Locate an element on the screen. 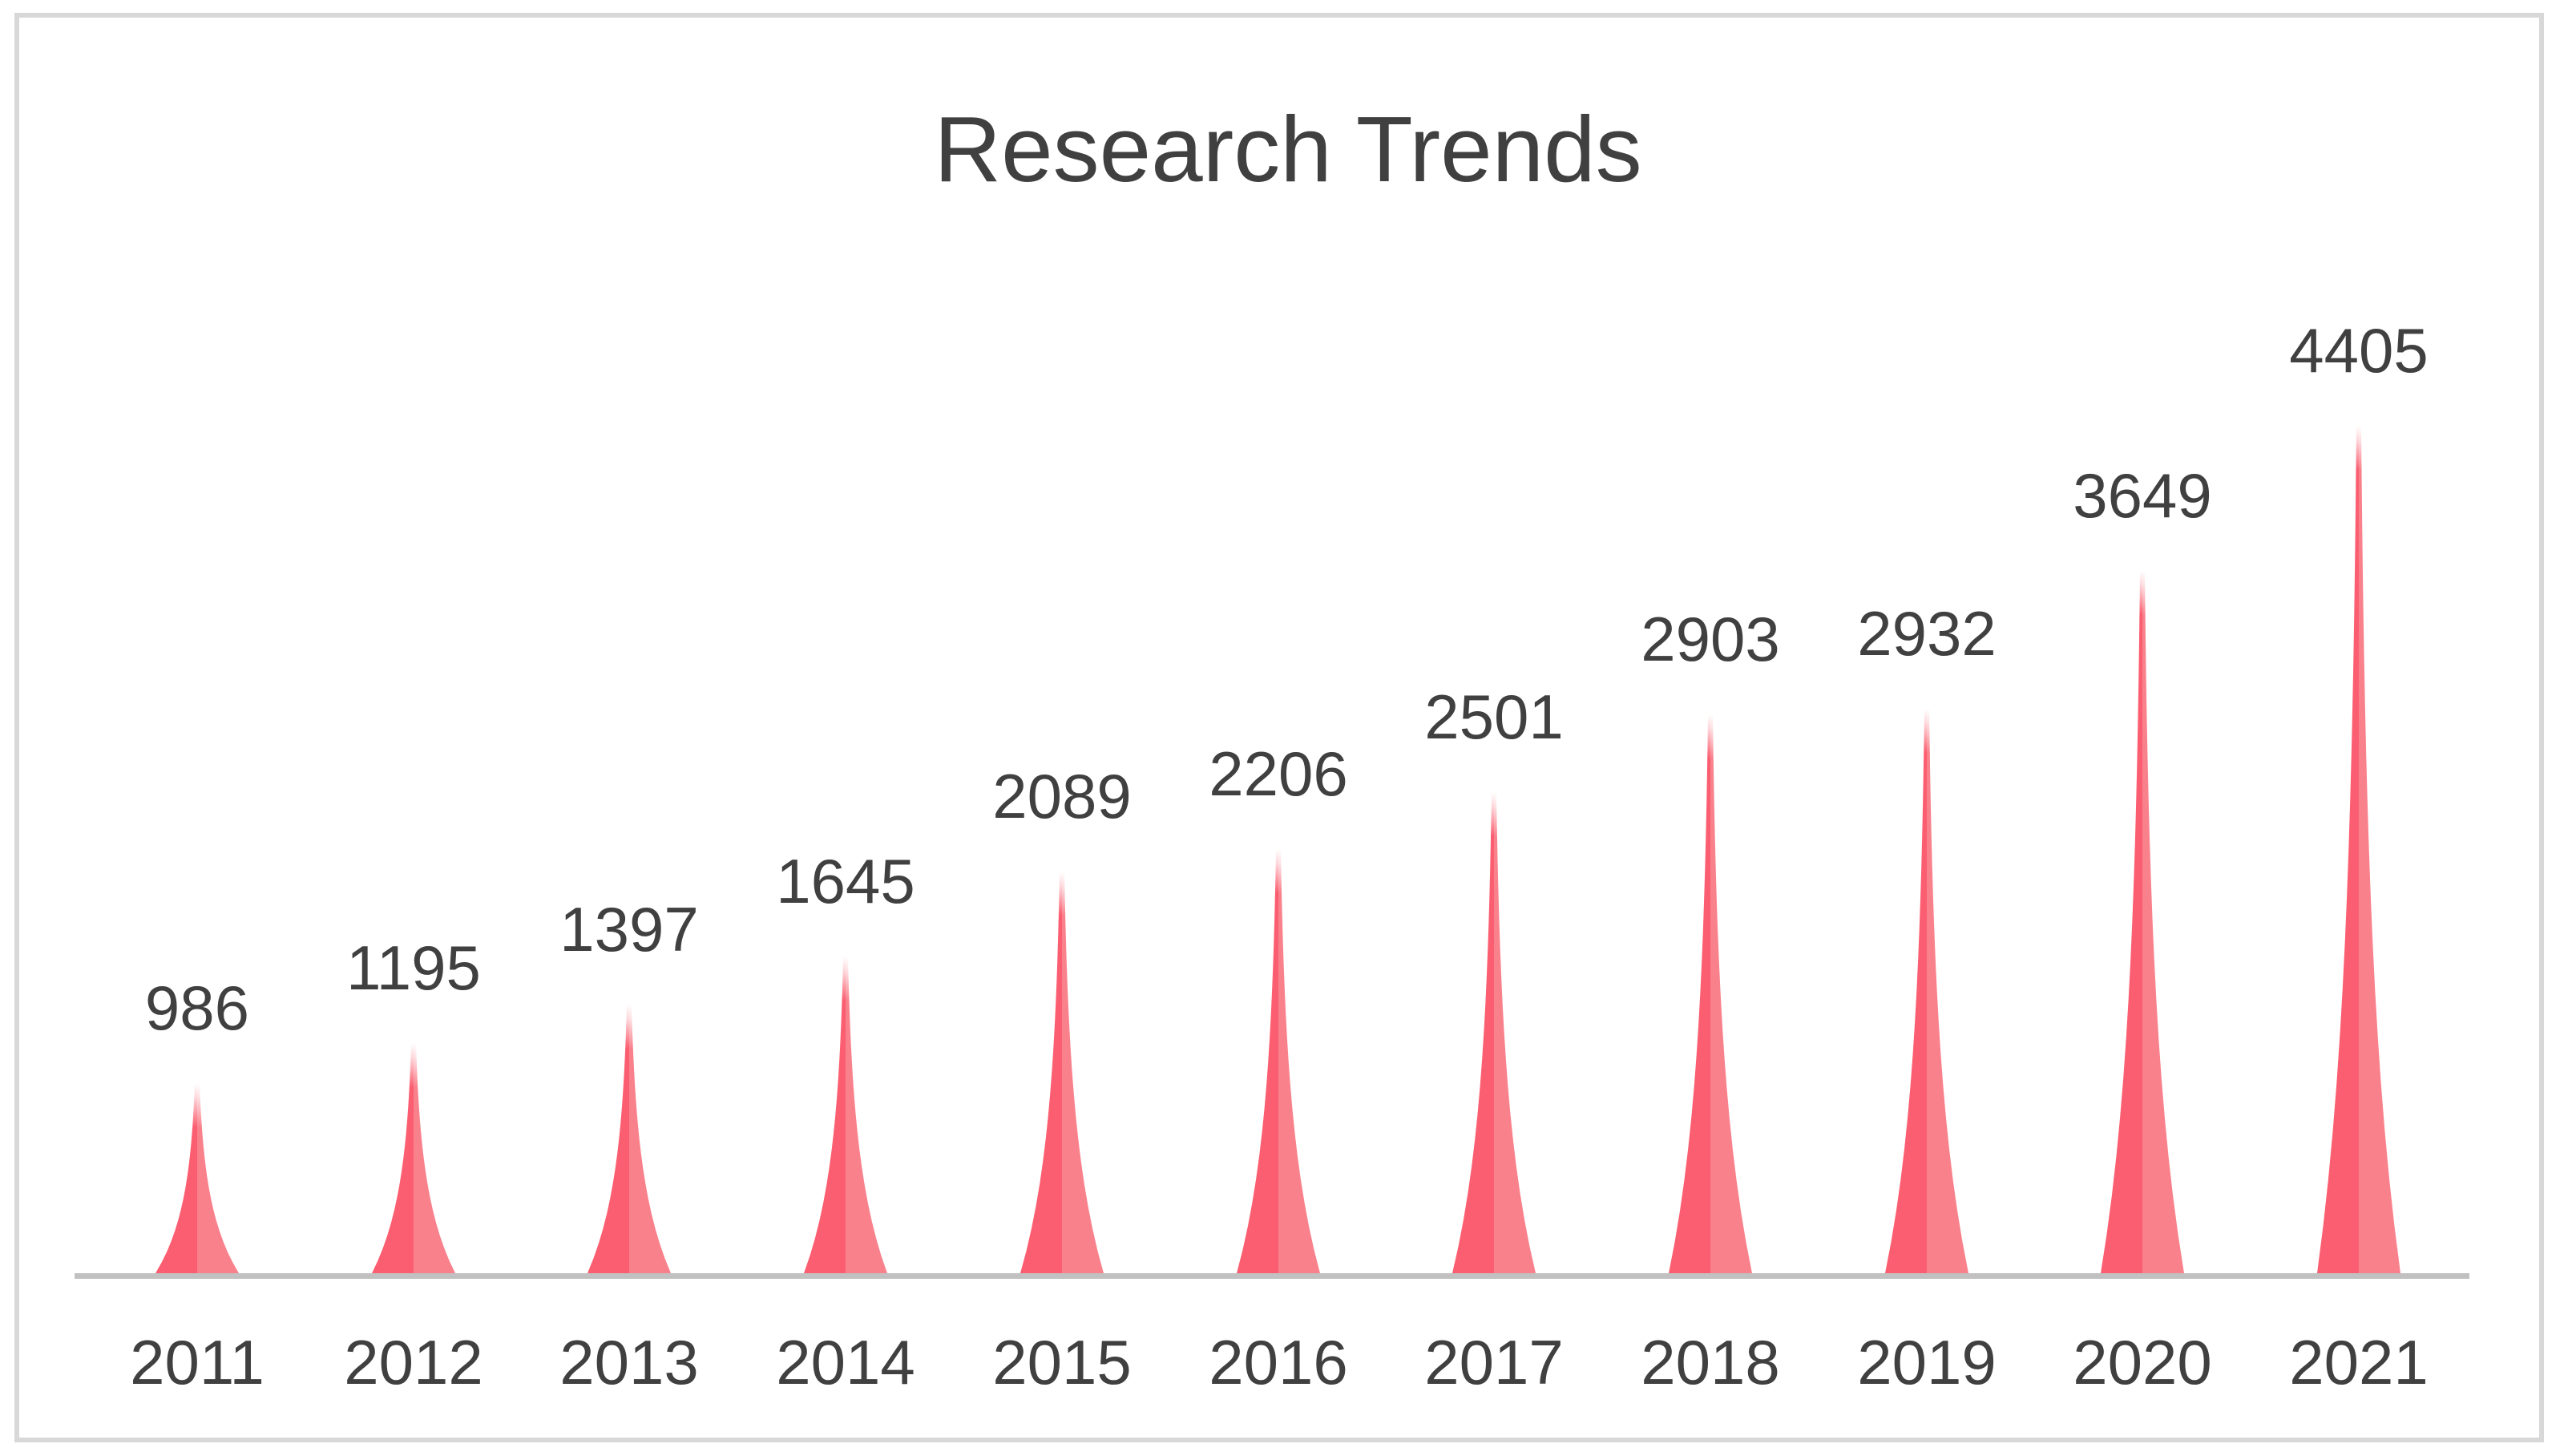 The width and height of the screenshot is (2576, 1452). data-label-2019: 2932 is located at coordinates (1927, 633).